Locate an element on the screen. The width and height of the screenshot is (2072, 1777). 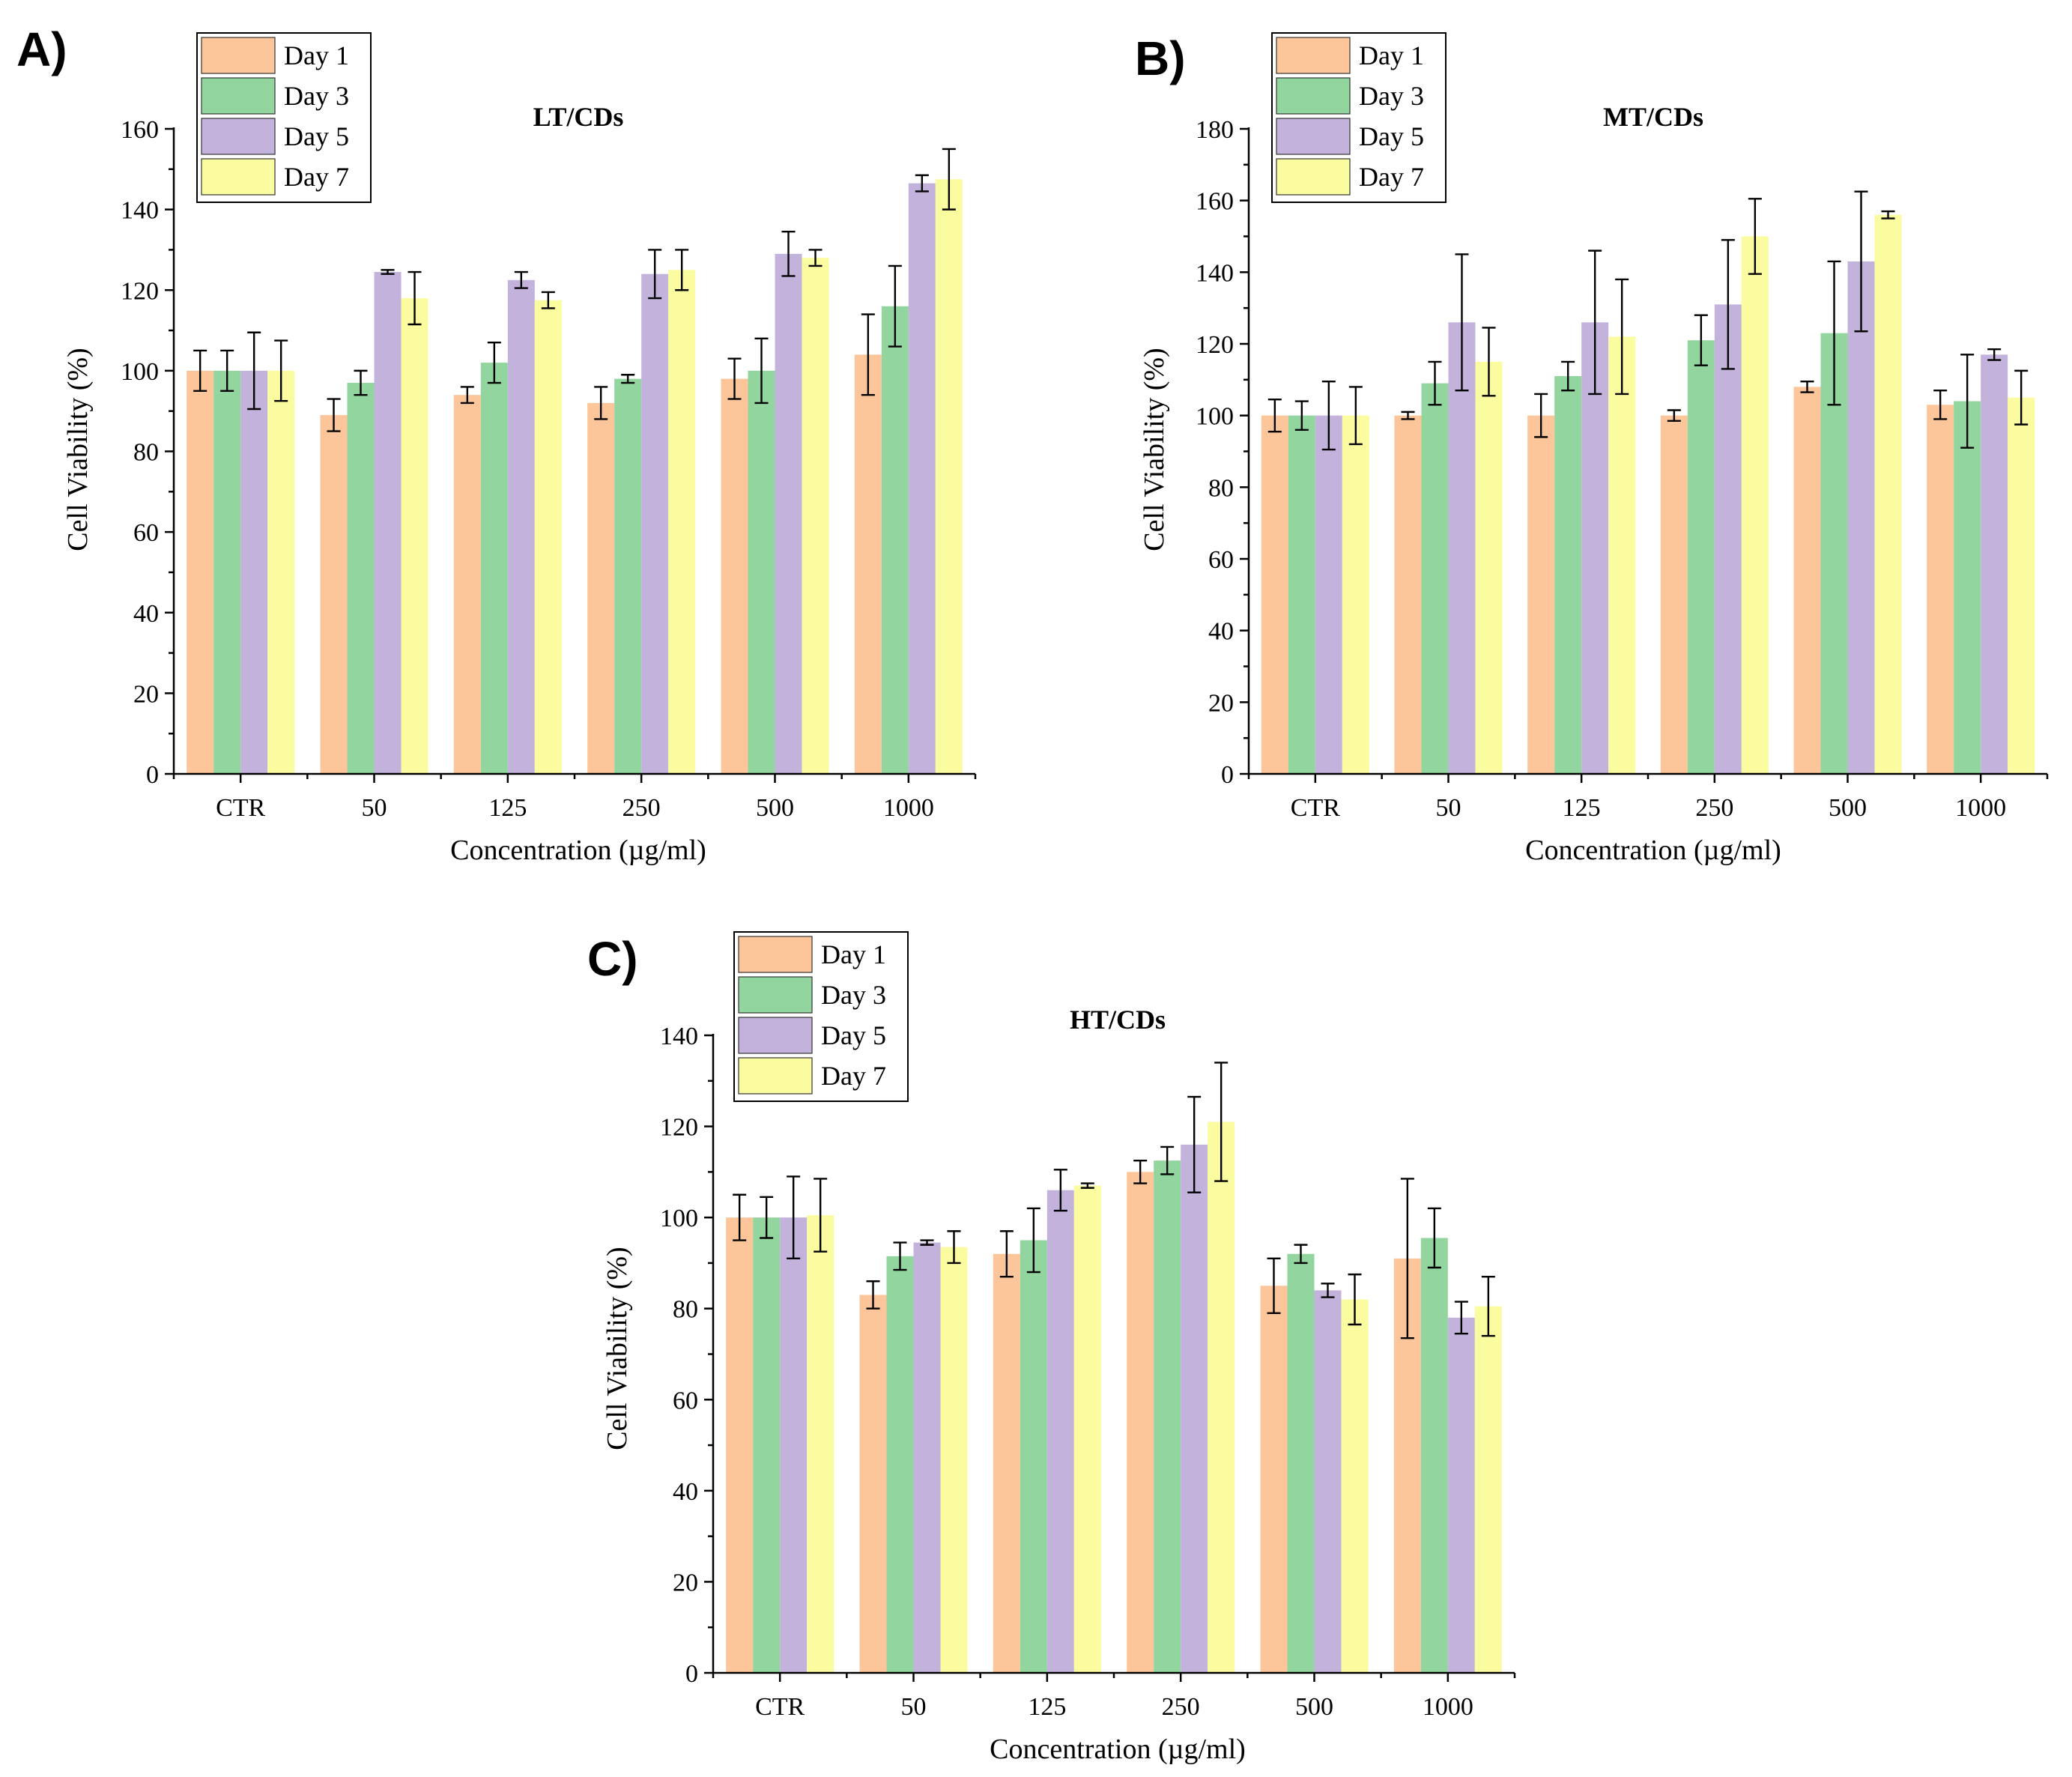
legend-label-day3: Day 3 is located at coordinates (854, 995).